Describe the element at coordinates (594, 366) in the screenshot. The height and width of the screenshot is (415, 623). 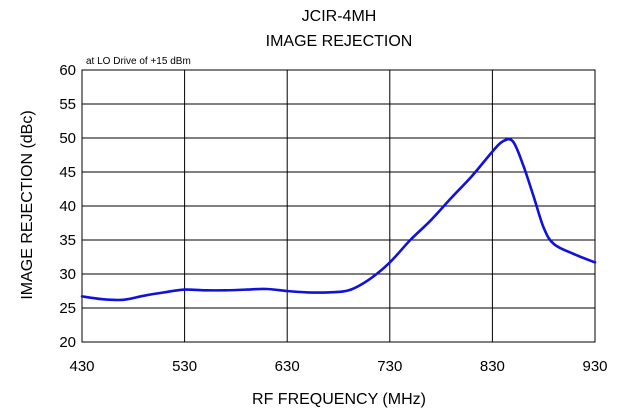
I see `x-tick-label: 930` at that location.